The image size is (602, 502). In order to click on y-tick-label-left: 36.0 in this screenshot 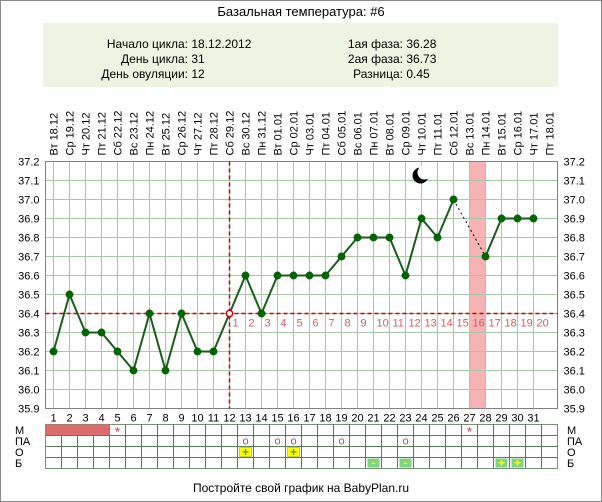, I will do `click(28, 391)`.